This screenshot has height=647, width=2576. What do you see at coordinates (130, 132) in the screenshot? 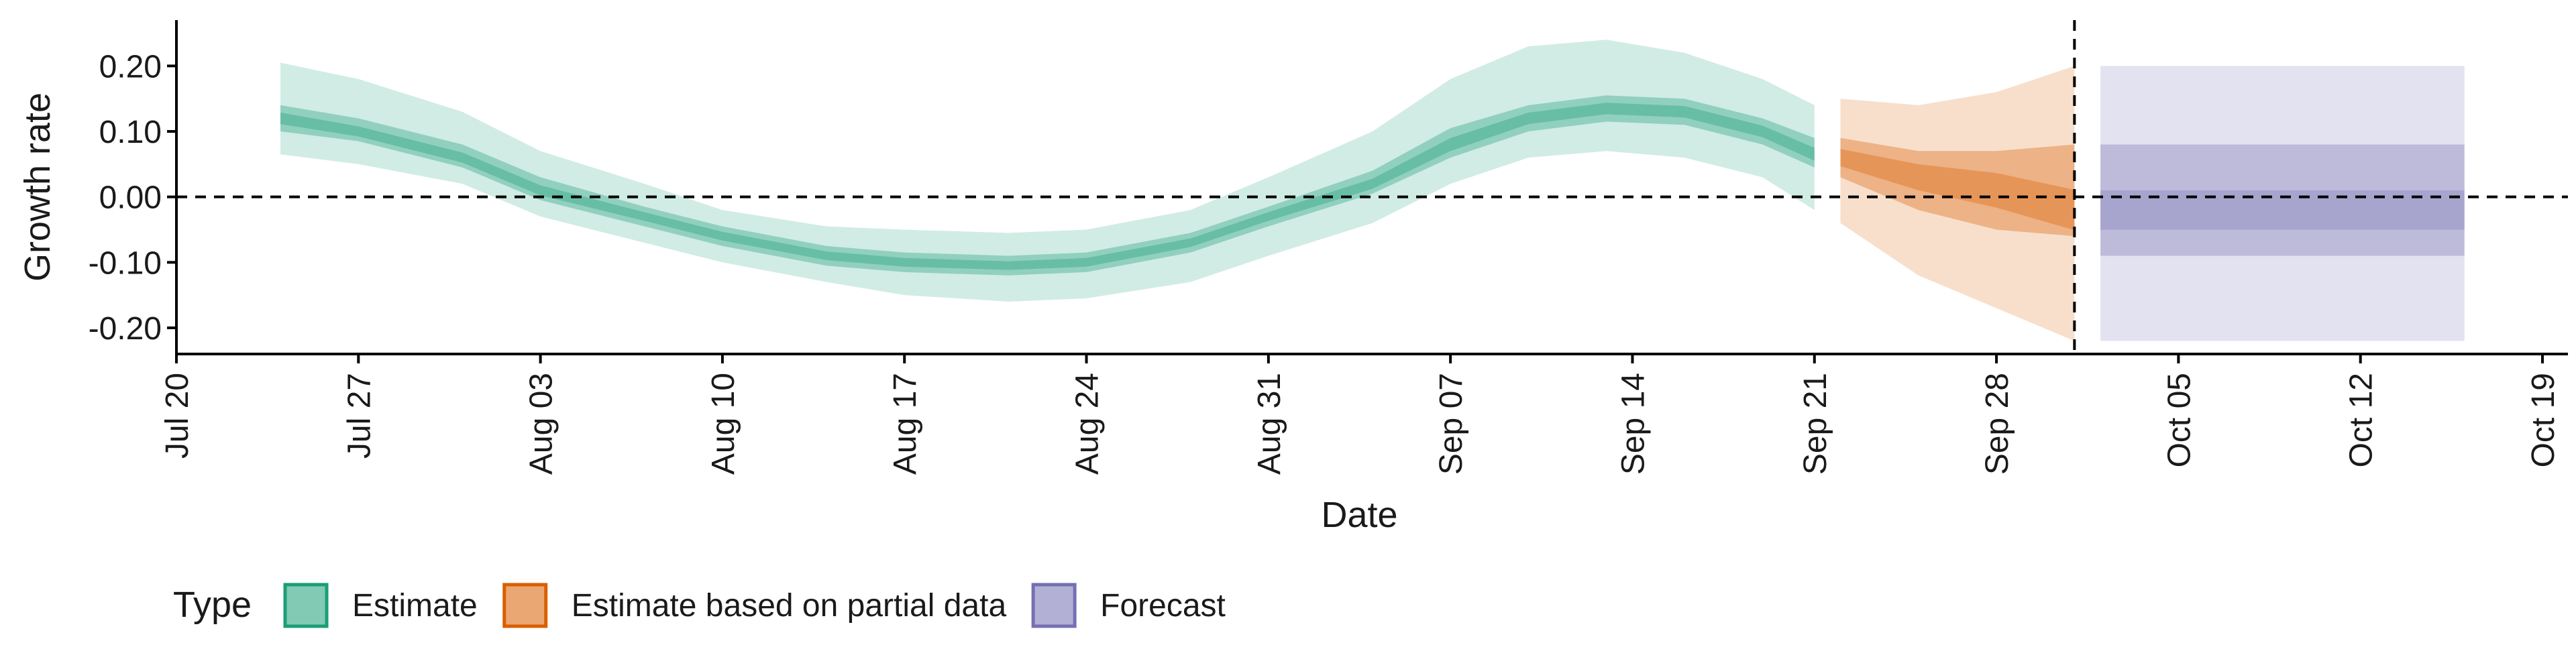
I see `y-tick-label: 0.10` at bounding box center [130, 132].